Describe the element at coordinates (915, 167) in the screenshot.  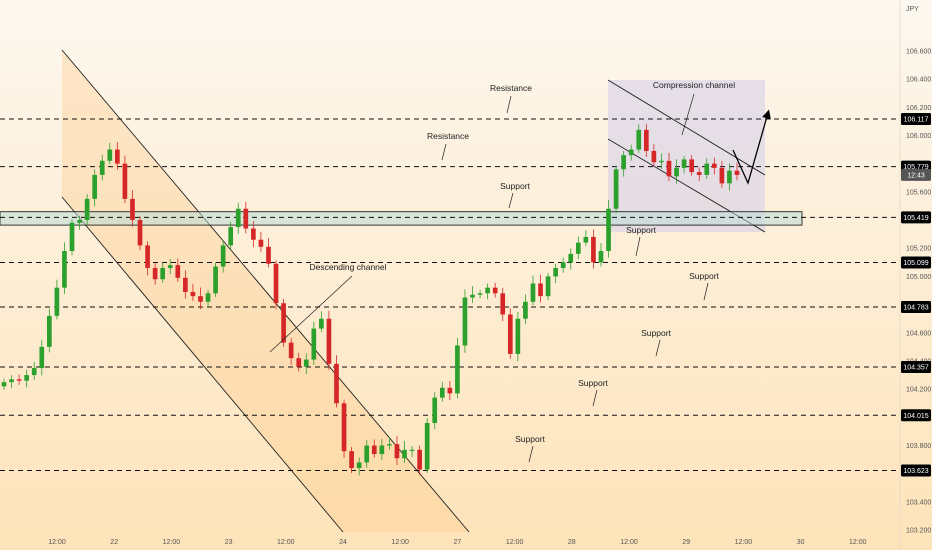
I see `level-price-tag-label: 105.779` at that location.